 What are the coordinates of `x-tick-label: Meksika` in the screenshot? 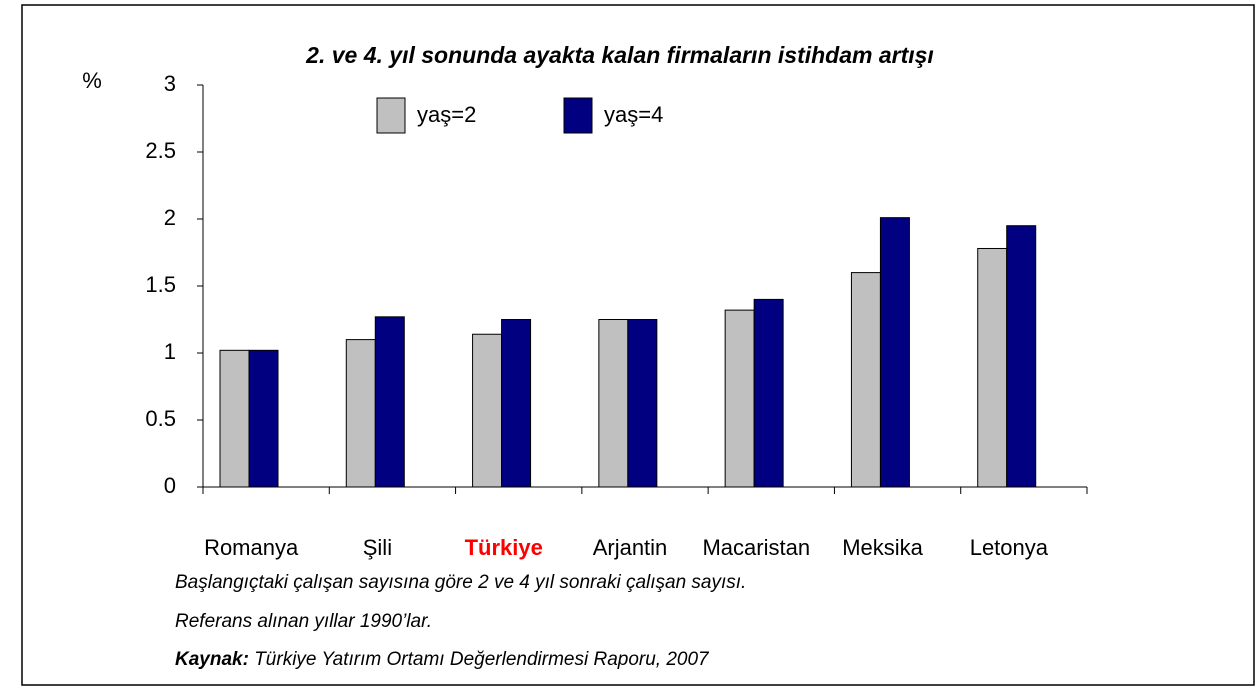 It's located at (882, 547).